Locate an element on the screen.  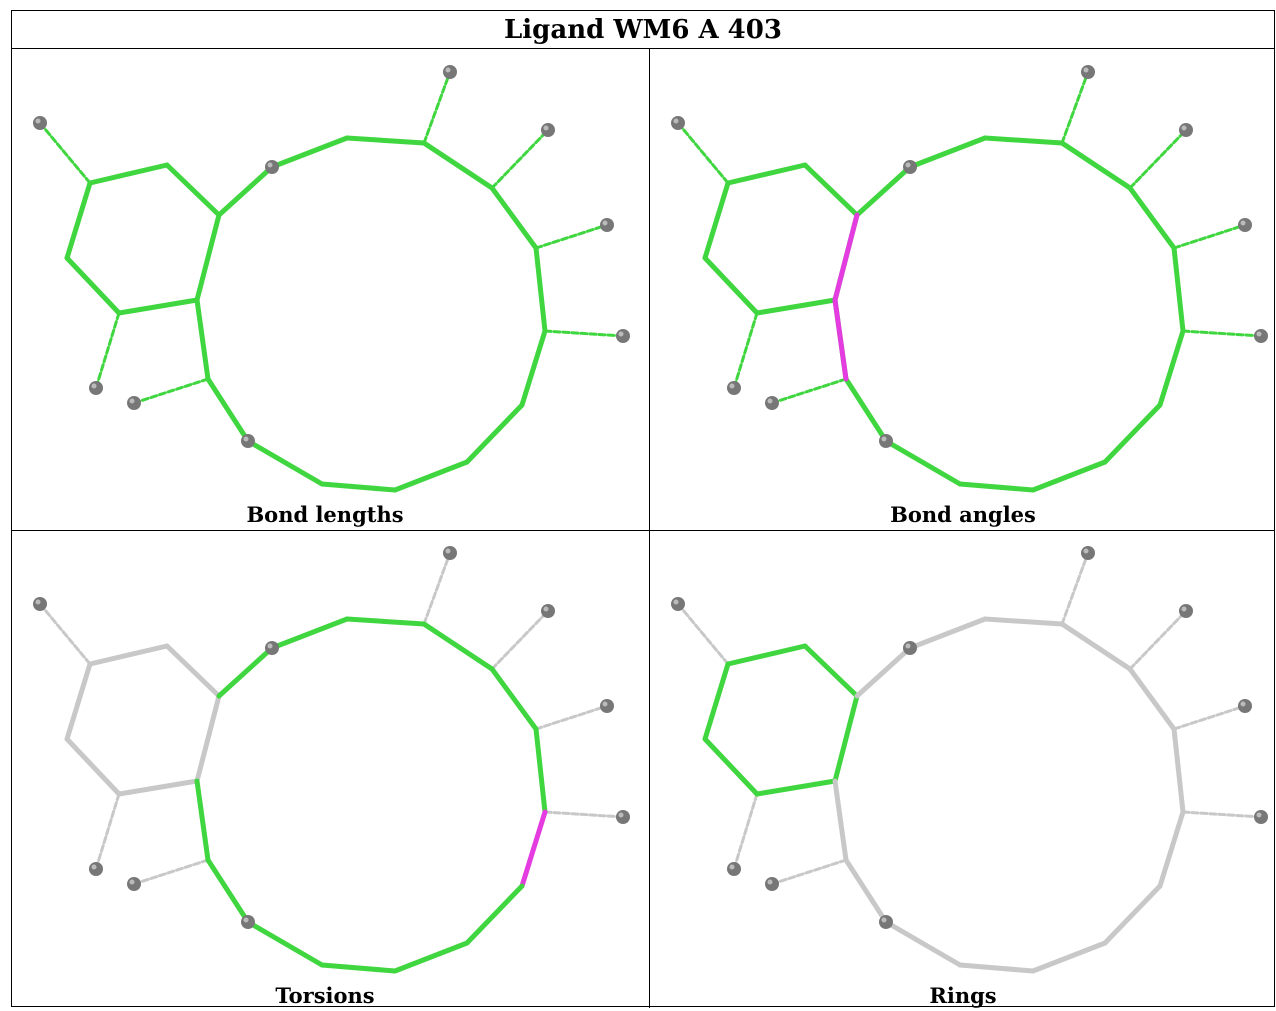
column-divider is located at coordinates (649, 528).